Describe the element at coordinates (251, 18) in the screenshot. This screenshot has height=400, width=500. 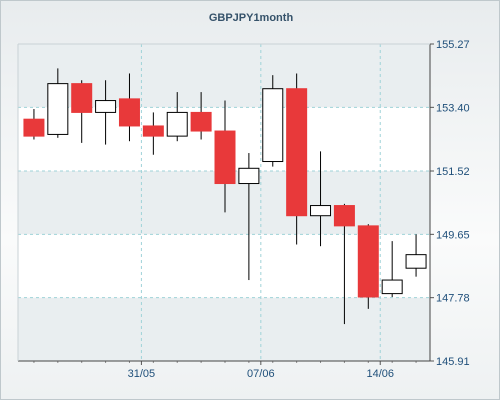
I see `chart-title: GBPJPY1month` at that location.